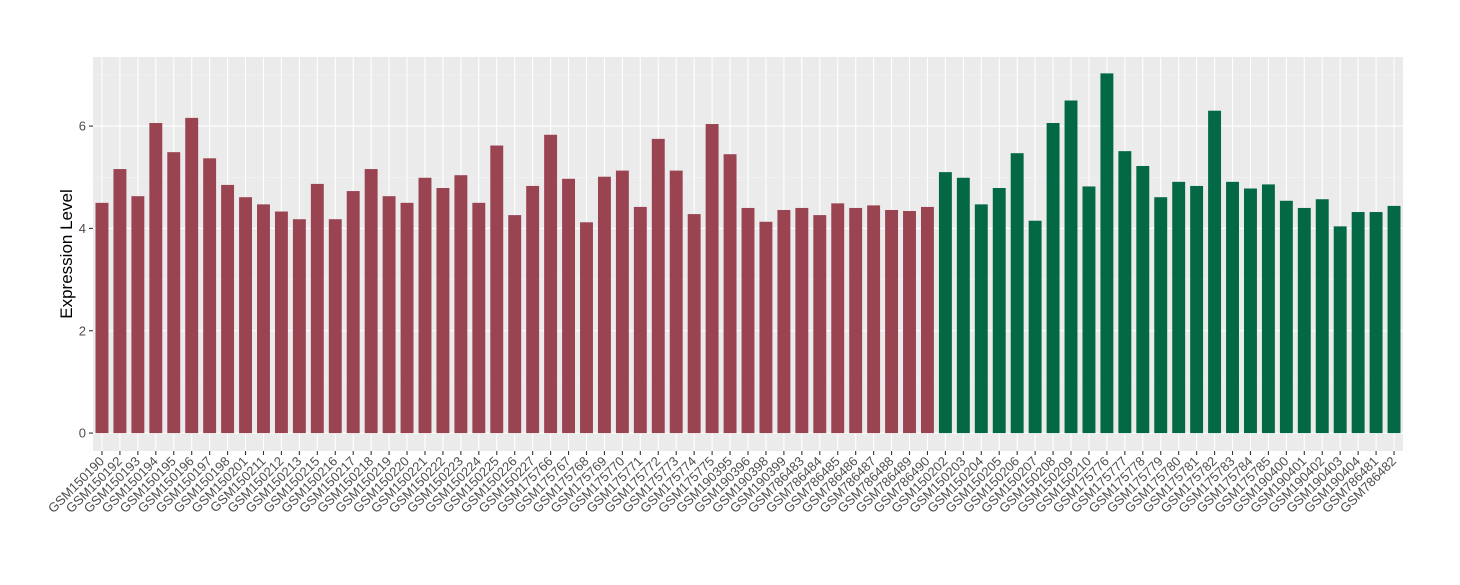 This screenshot has height=585, width=1460. What do you see at coordinates (640, 320) in the screenshot?
I see `bar-GSM175771` at bounding box center [640, 320].